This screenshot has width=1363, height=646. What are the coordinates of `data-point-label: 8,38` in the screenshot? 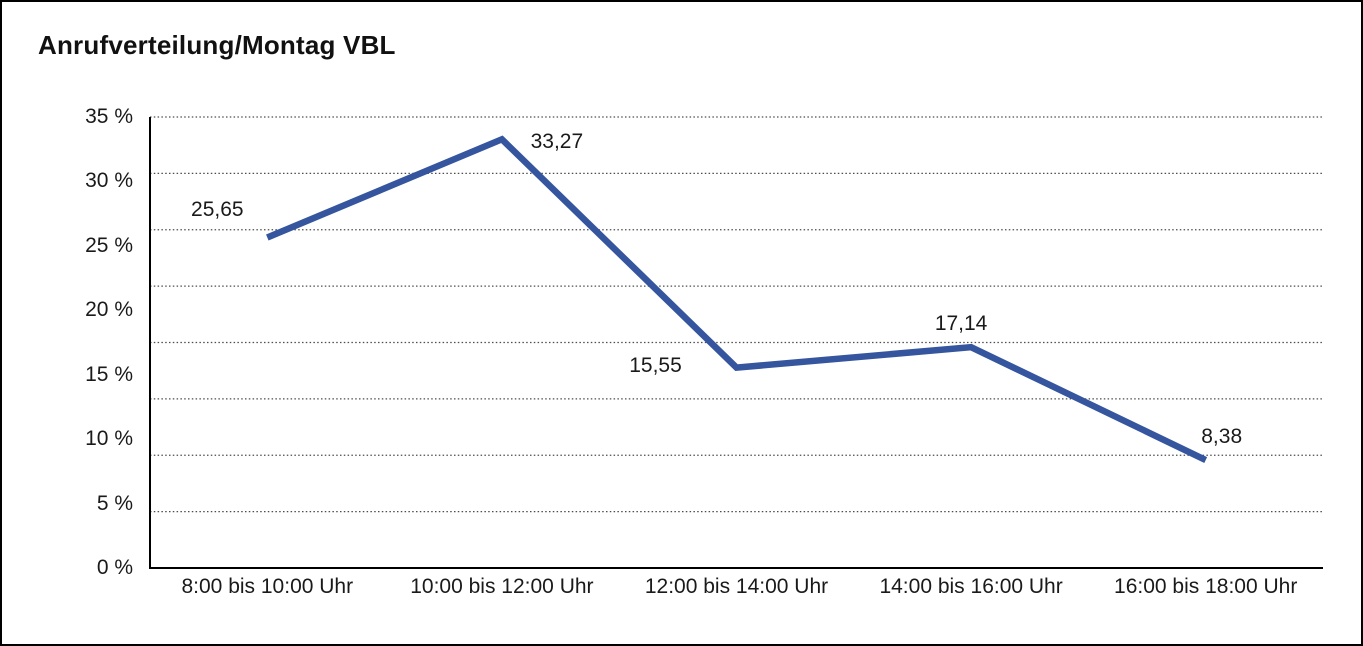 It's located at (1222, 437).